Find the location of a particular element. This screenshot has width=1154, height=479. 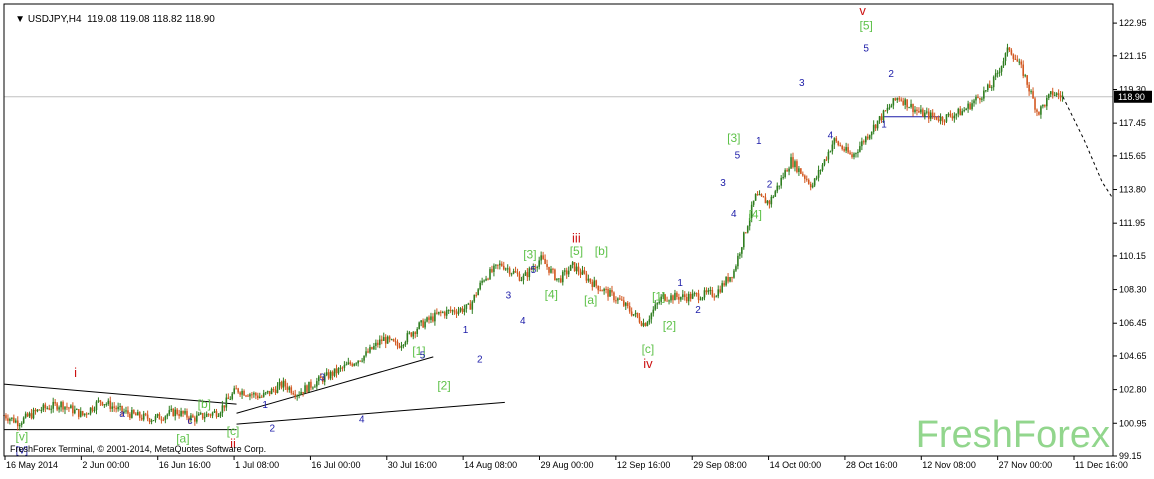

dropdown-triangle-icon: ▼ is located at coordinates (21, 19).